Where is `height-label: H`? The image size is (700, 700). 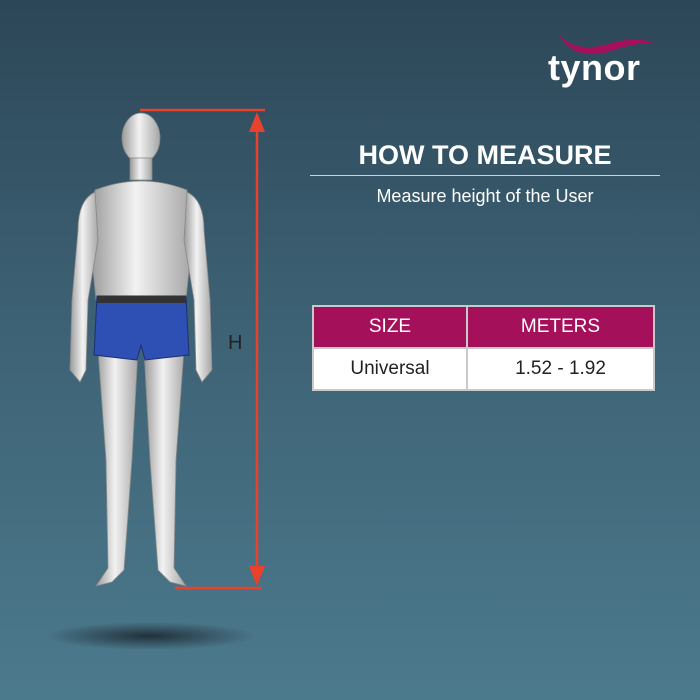
height-label: H is located at coordinates (235, 343).